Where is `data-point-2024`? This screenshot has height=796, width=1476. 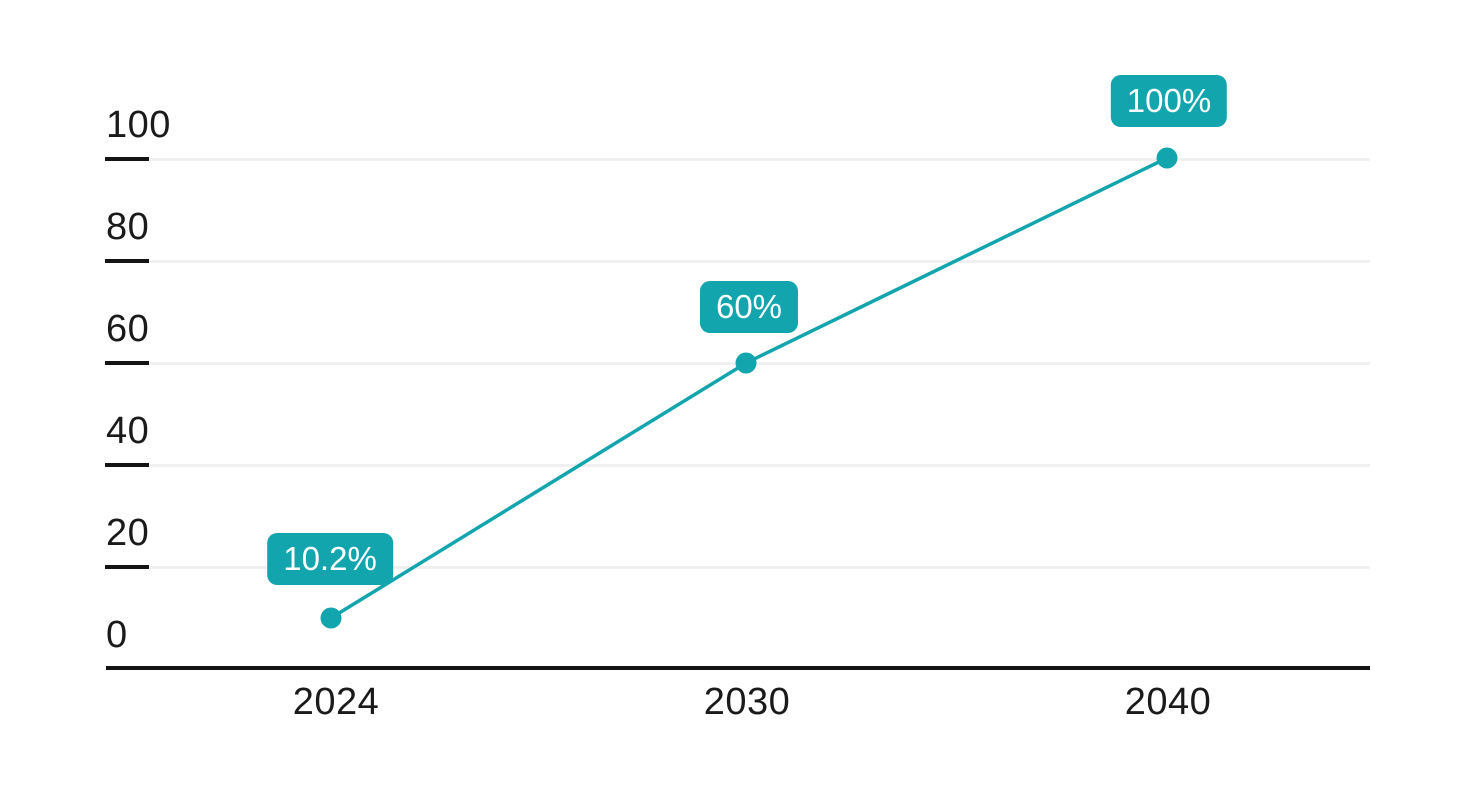 data-point-2024 is located at coordinates (331, 618).